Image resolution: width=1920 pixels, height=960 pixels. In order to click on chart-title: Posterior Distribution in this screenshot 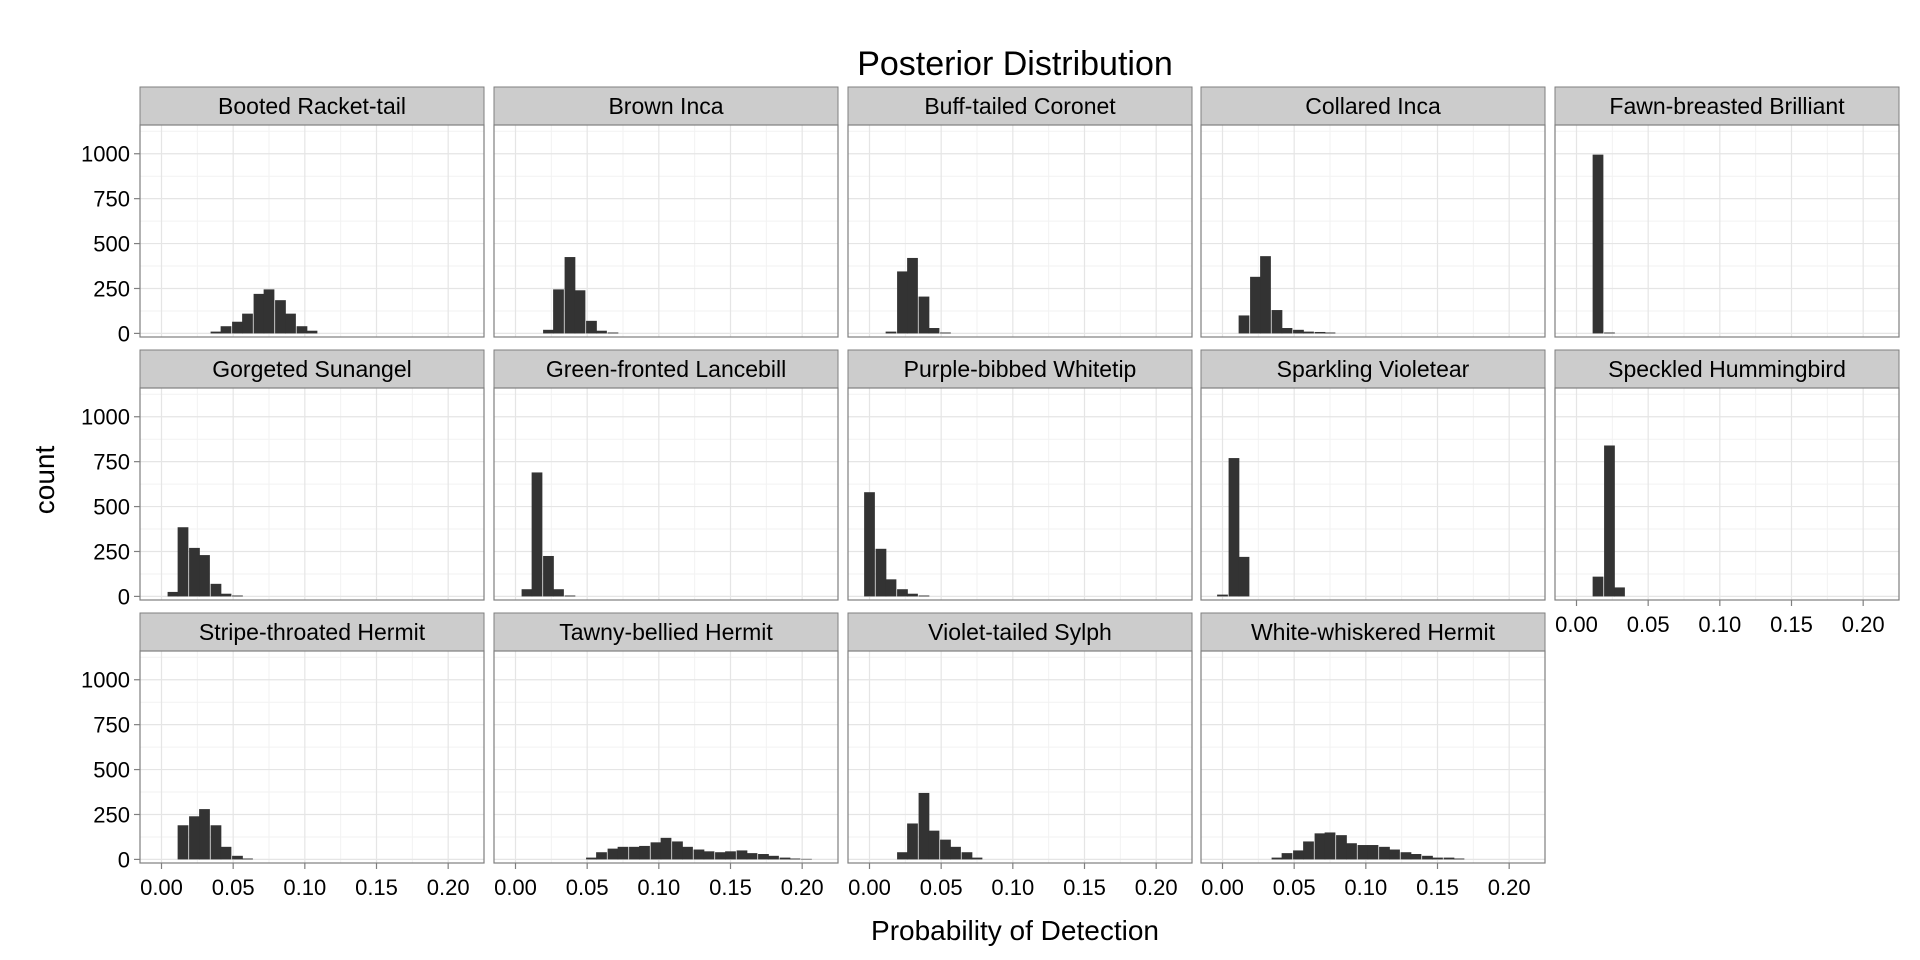, I will do `click(1015, 64)`.